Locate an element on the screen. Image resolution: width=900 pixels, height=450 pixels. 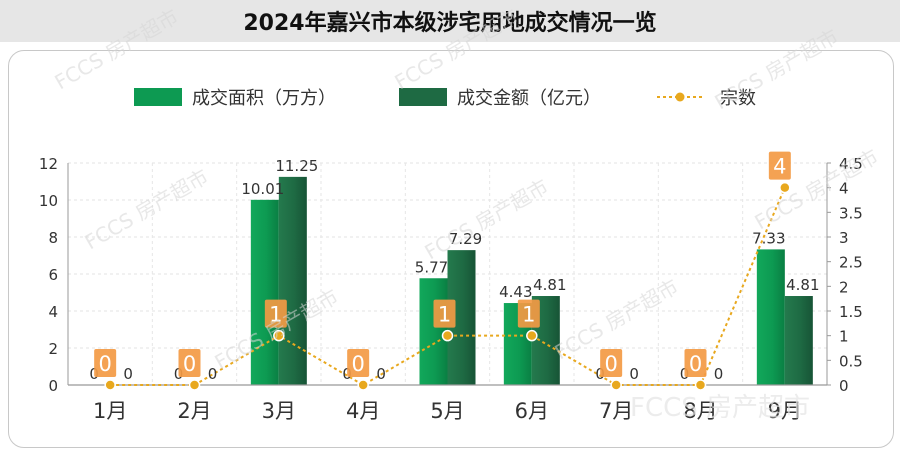
legend-swatch-amount is located at coordinates (423, 97).